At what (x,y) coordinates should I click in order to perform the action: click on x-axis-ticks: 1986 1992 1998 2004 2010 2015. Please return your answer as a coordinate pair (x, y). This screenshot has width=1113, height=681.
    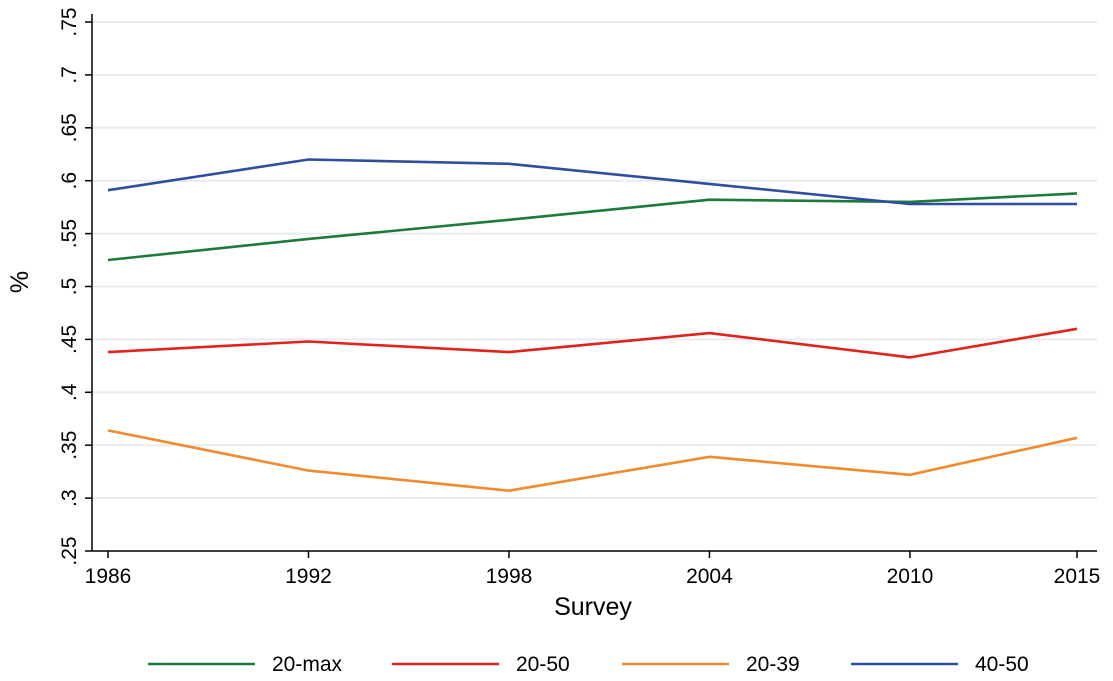
    Looking at the image, I should click on (593, 569).